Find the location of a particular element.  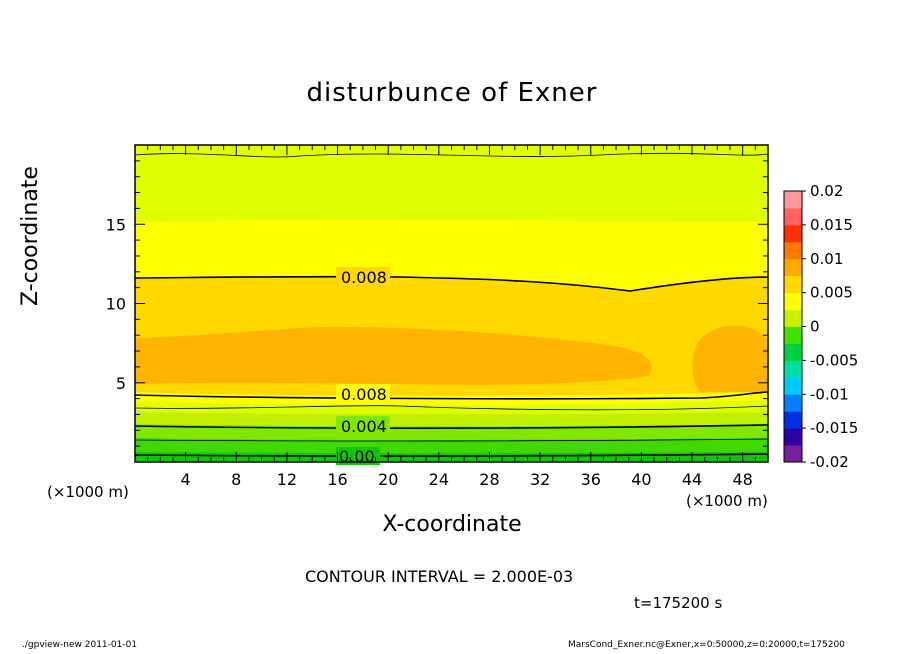

colorbar-tick-label: -0.01 is located at coordinates (829, 394).